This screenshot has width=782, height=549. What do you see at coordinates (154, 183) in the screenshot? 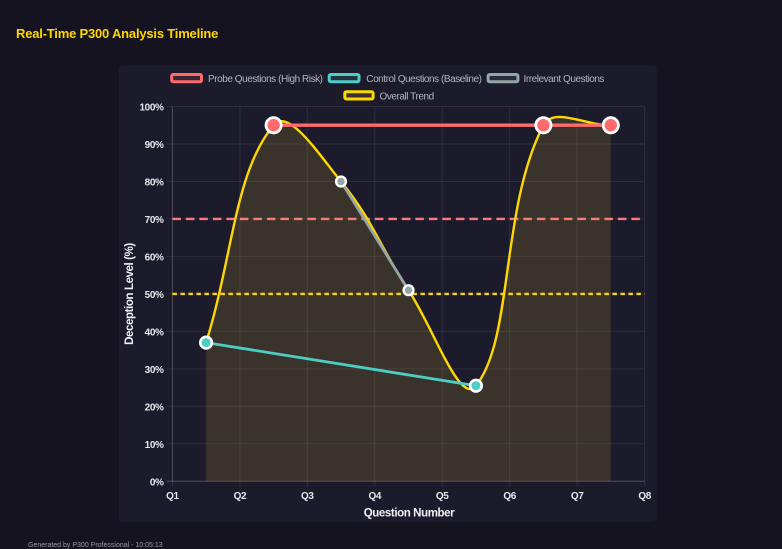
I see `svg-text: 80%` at bounding box center [154, 183].